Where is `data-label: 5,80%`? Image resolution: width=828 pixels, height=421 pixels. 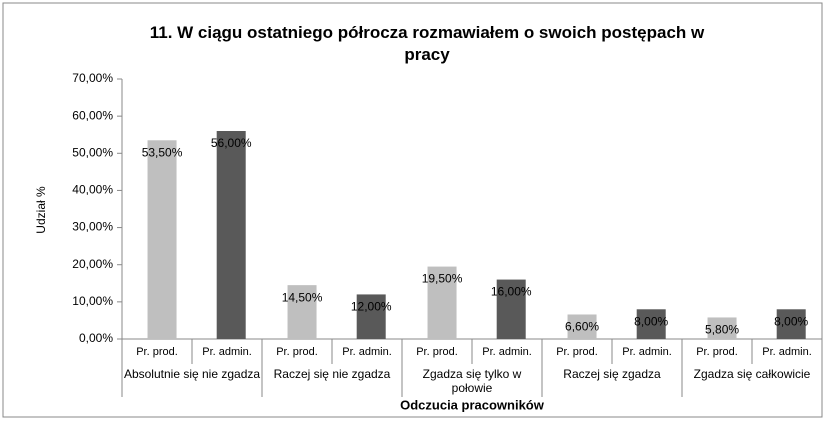
data-label: 5,80% is located at coordinates (722, 330).